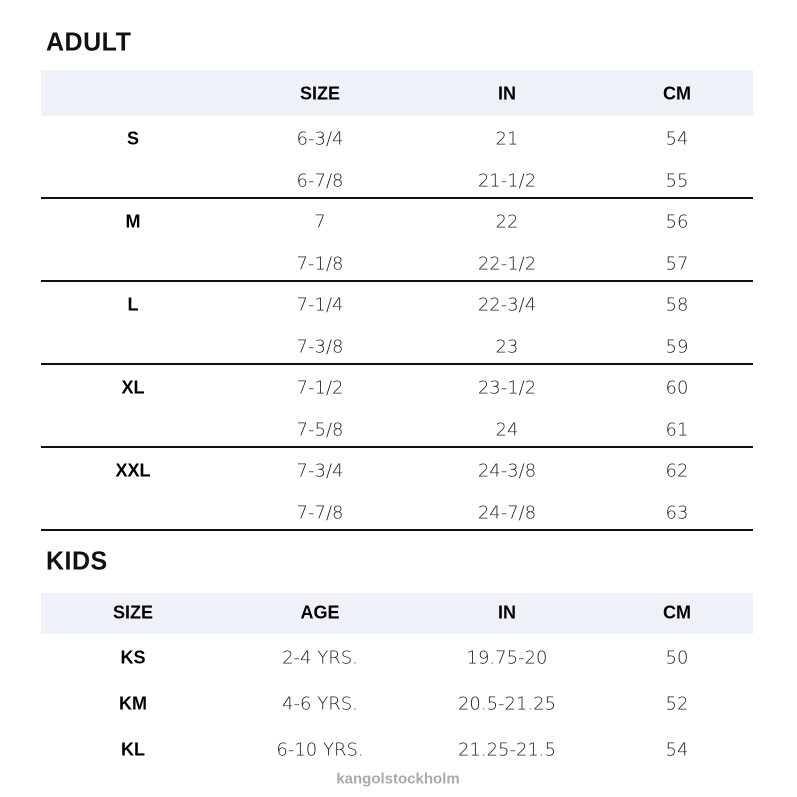 This screenshot has height=797, width=797. Describe the element at coordinates (507, 612) in the screenshot. I see `kids-header-in: IN` at that location.